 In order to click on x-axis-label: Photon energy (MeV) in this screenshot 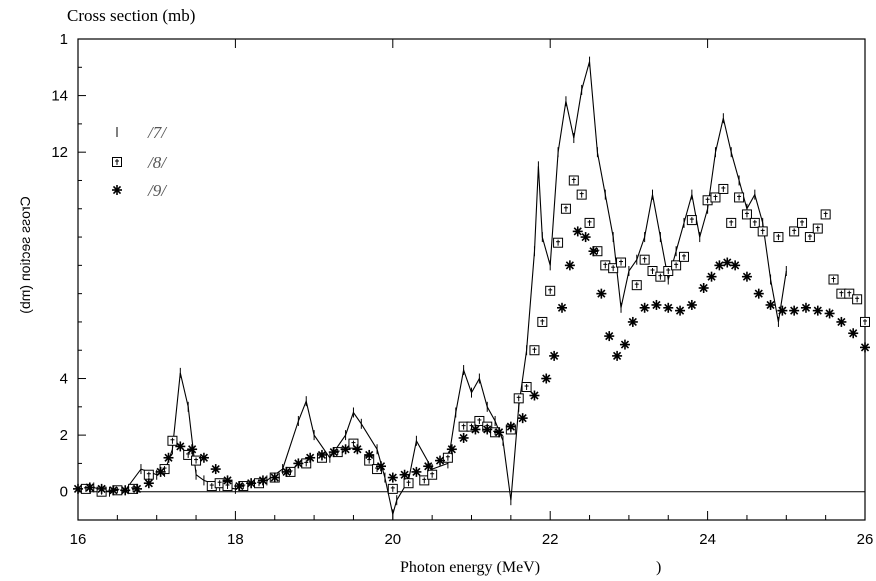, I will do `click(470, 567)`.